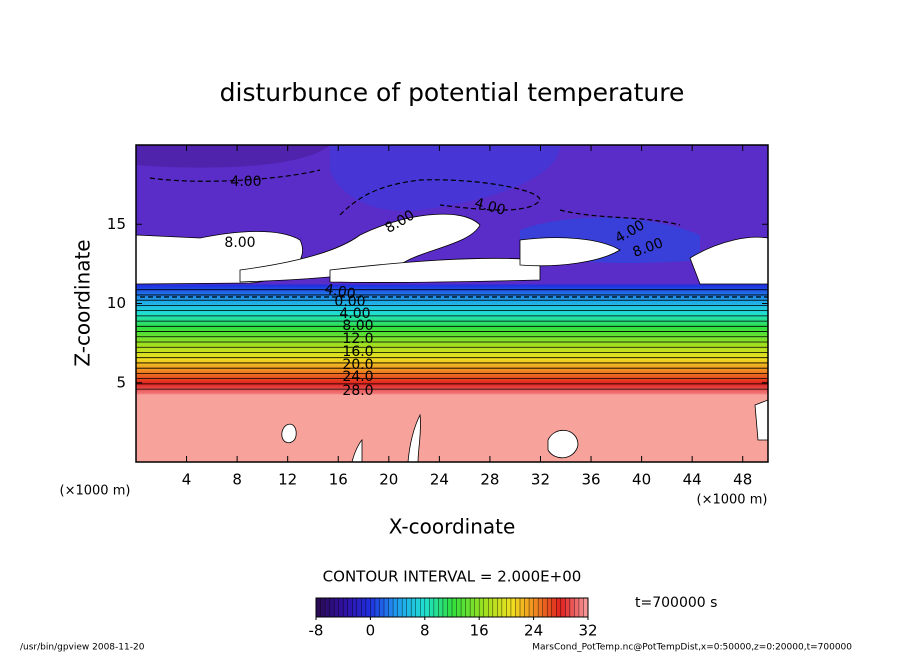 Image resolution: width=904 pixels, height=658 pixels. What do you see at coordinates (388, 480) in the screenshot?
I see `x-tick-label: 20` at bounding box center [388, 480].